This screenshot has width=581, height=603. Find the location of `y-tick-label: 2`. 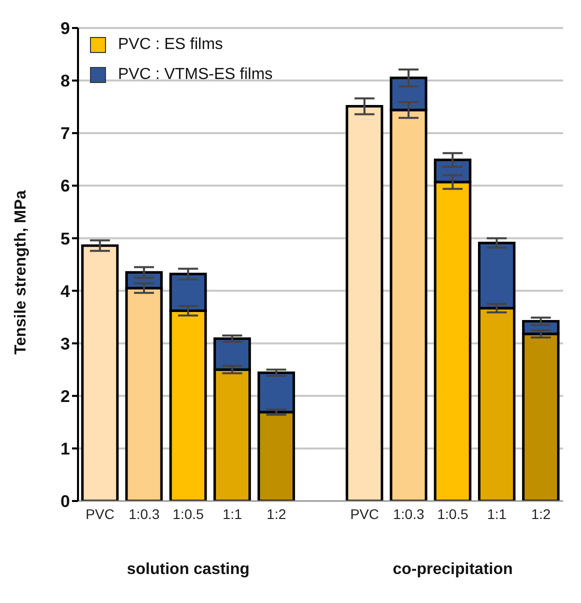

y-tick-label: 2 is located at coordinates (65, 396).